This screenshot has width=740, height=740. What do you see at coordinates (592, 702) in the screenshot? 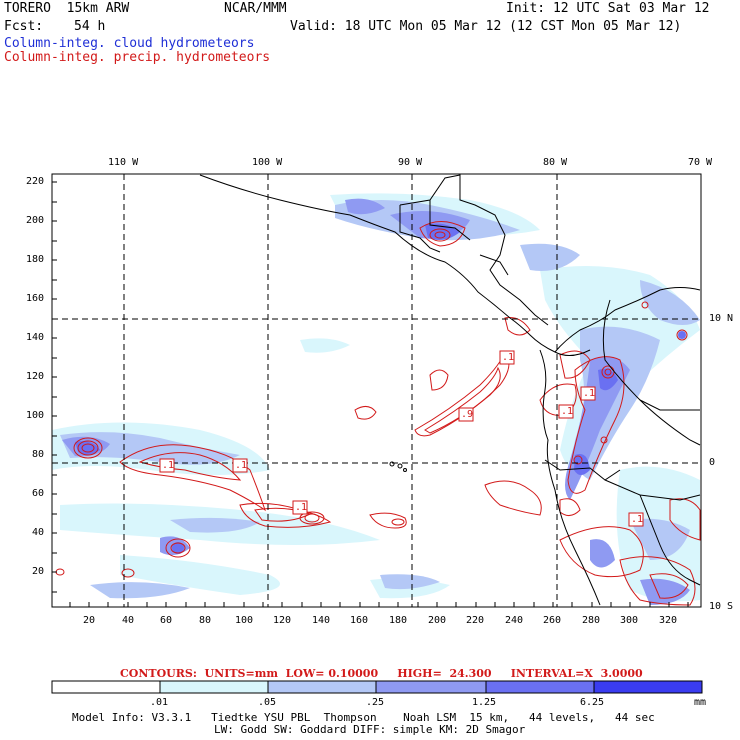
I see `colorbar-label: 6.25` at bounding box center [592, 702].